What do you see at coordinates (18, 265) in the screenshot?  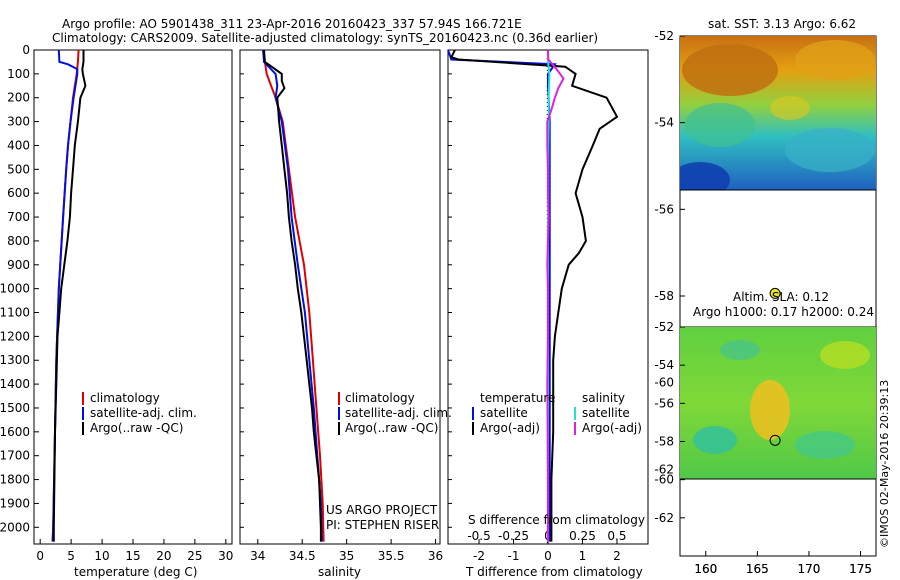 I see `depth-tick-label: 900` at bounding box center [18, 265].